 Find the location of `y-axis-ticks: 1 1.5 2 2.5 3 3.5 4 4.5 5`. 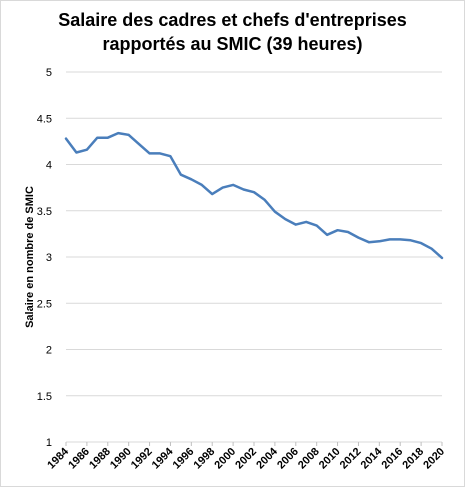

y-axis-ticks: 1 1.5 2 2.5 3 3.5 4 4.5 5 is located at coordinates (44, 258).